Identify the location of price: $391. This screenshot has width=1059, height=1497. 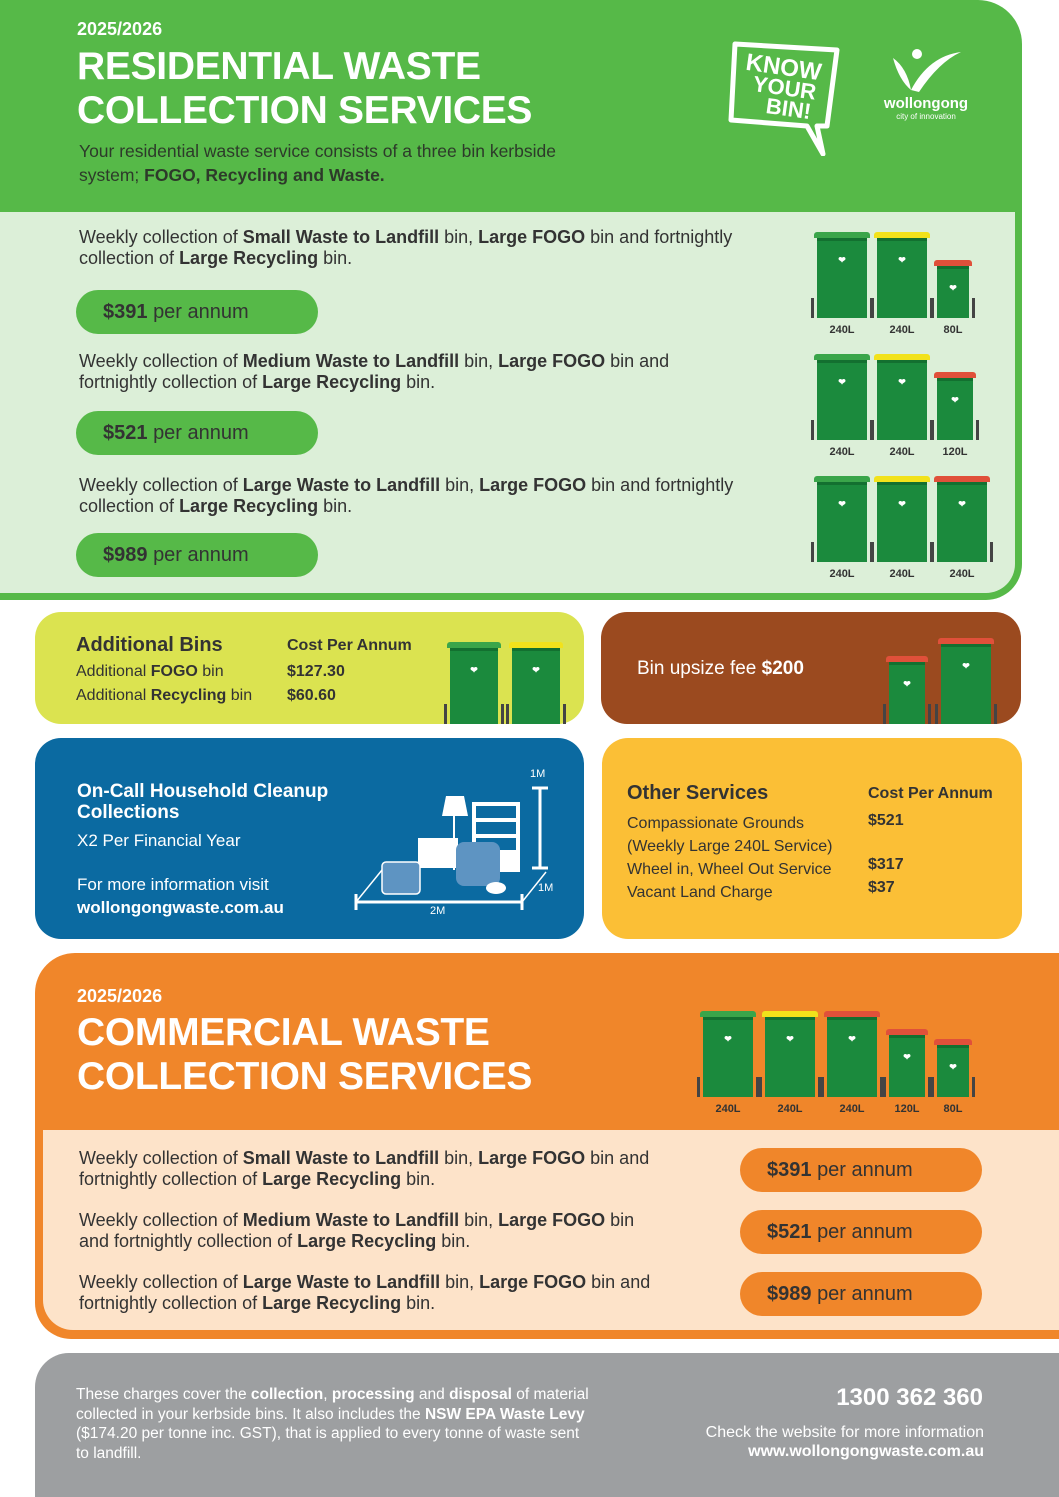
(125, 312).